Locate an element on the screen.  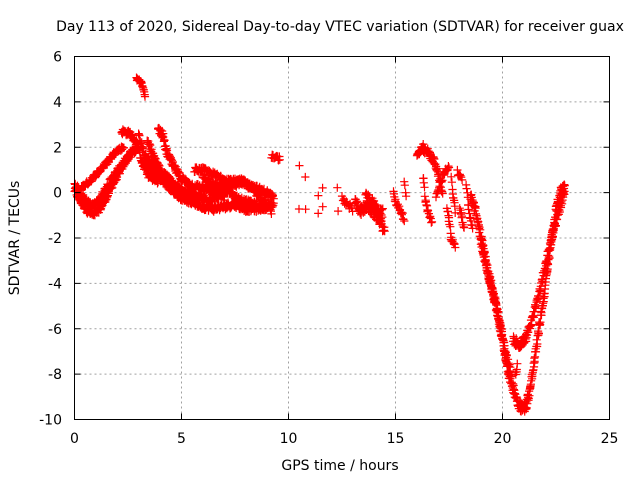
x-tick-label: 10 is located at coordinates (289, 439).